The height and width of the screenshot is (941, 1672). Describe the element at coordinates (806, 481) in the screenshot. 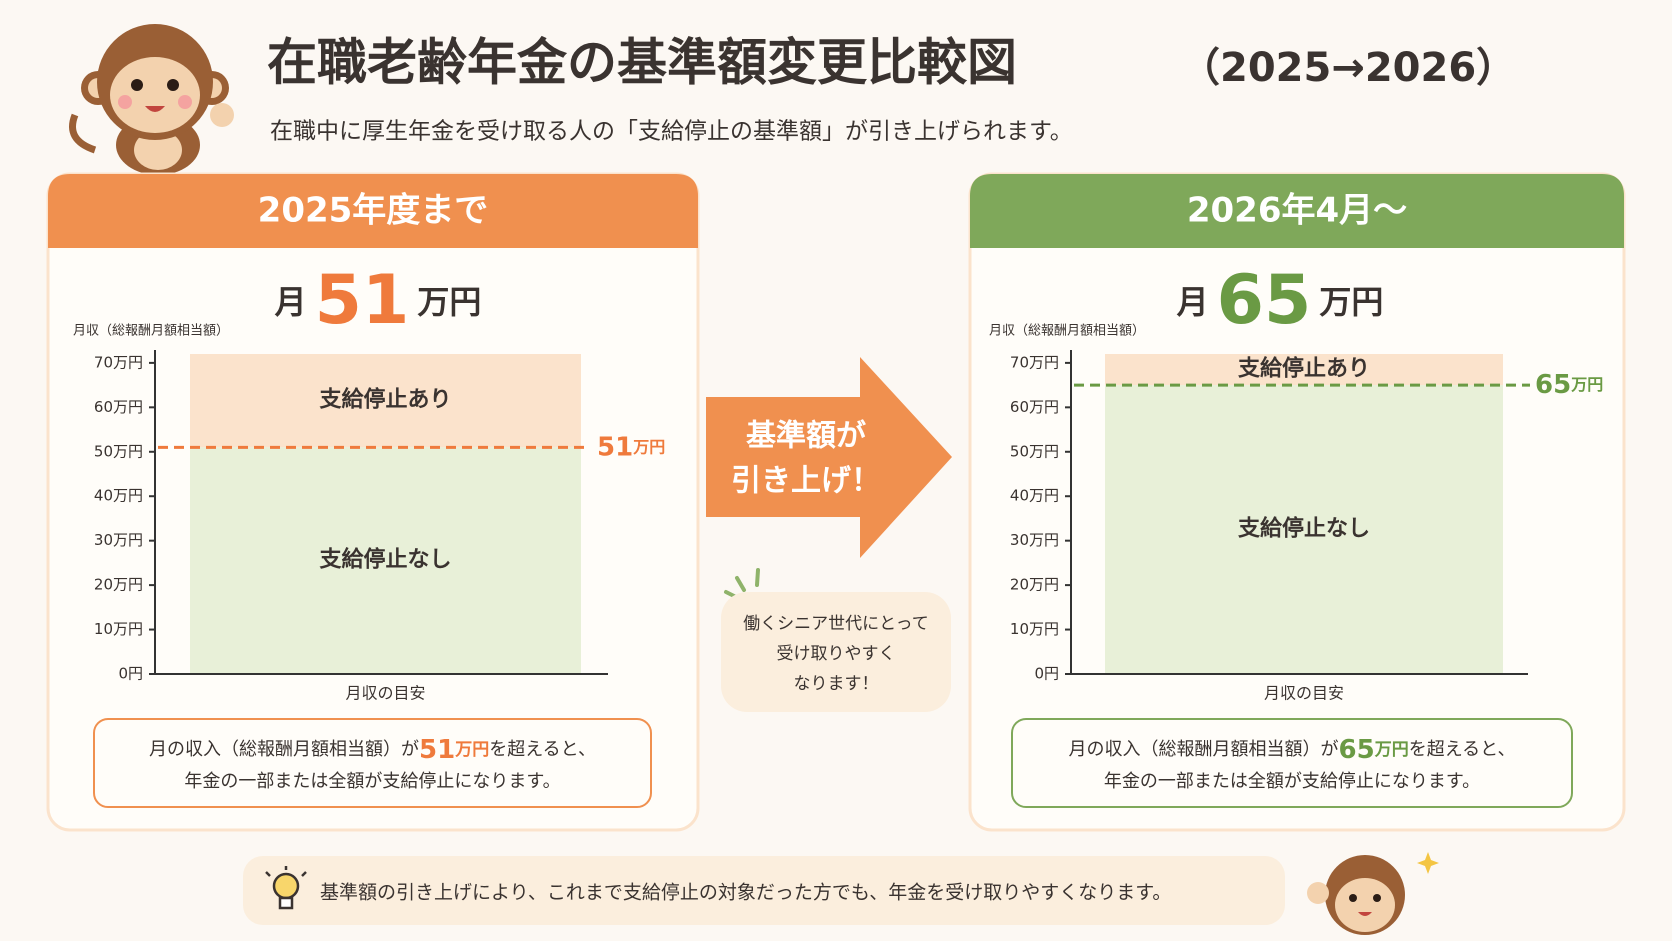

I see `arrow-text: 引き上げ！` at that location.